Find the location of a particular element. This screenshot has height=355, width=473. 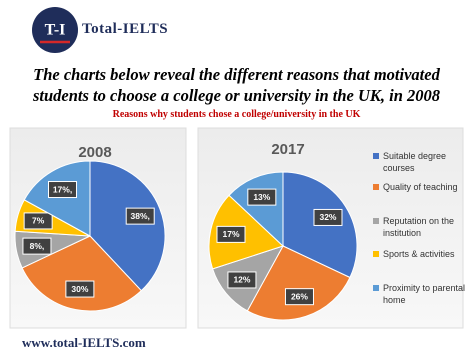

data-label: 32% is located at coordinates (327, 217).